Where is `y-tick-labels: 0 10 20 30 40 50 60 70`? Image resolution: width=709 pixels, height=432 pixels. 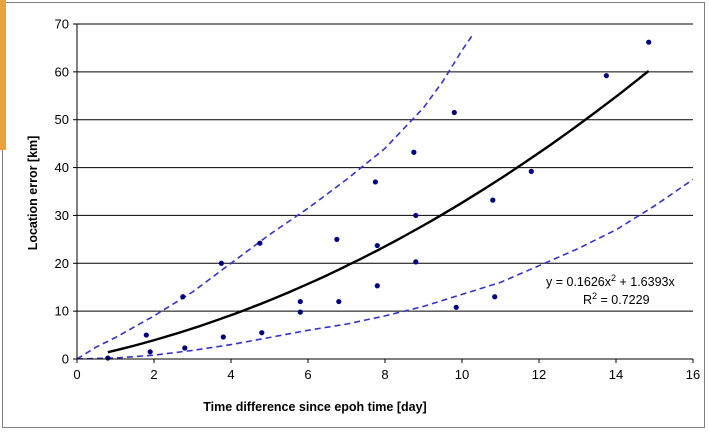 y-tick-labels: 0 10 20 30 40 50 60 70 is located at coordinates (62, 192).